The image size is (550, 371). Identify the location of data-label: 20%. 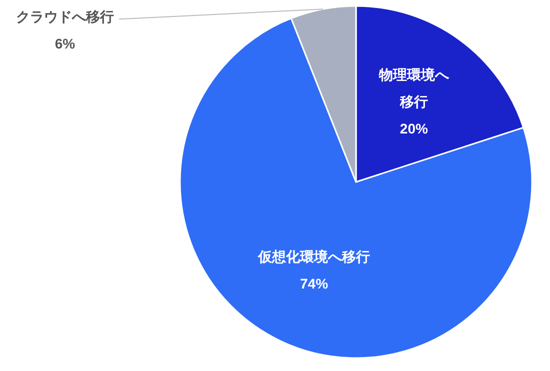
(414, 128).